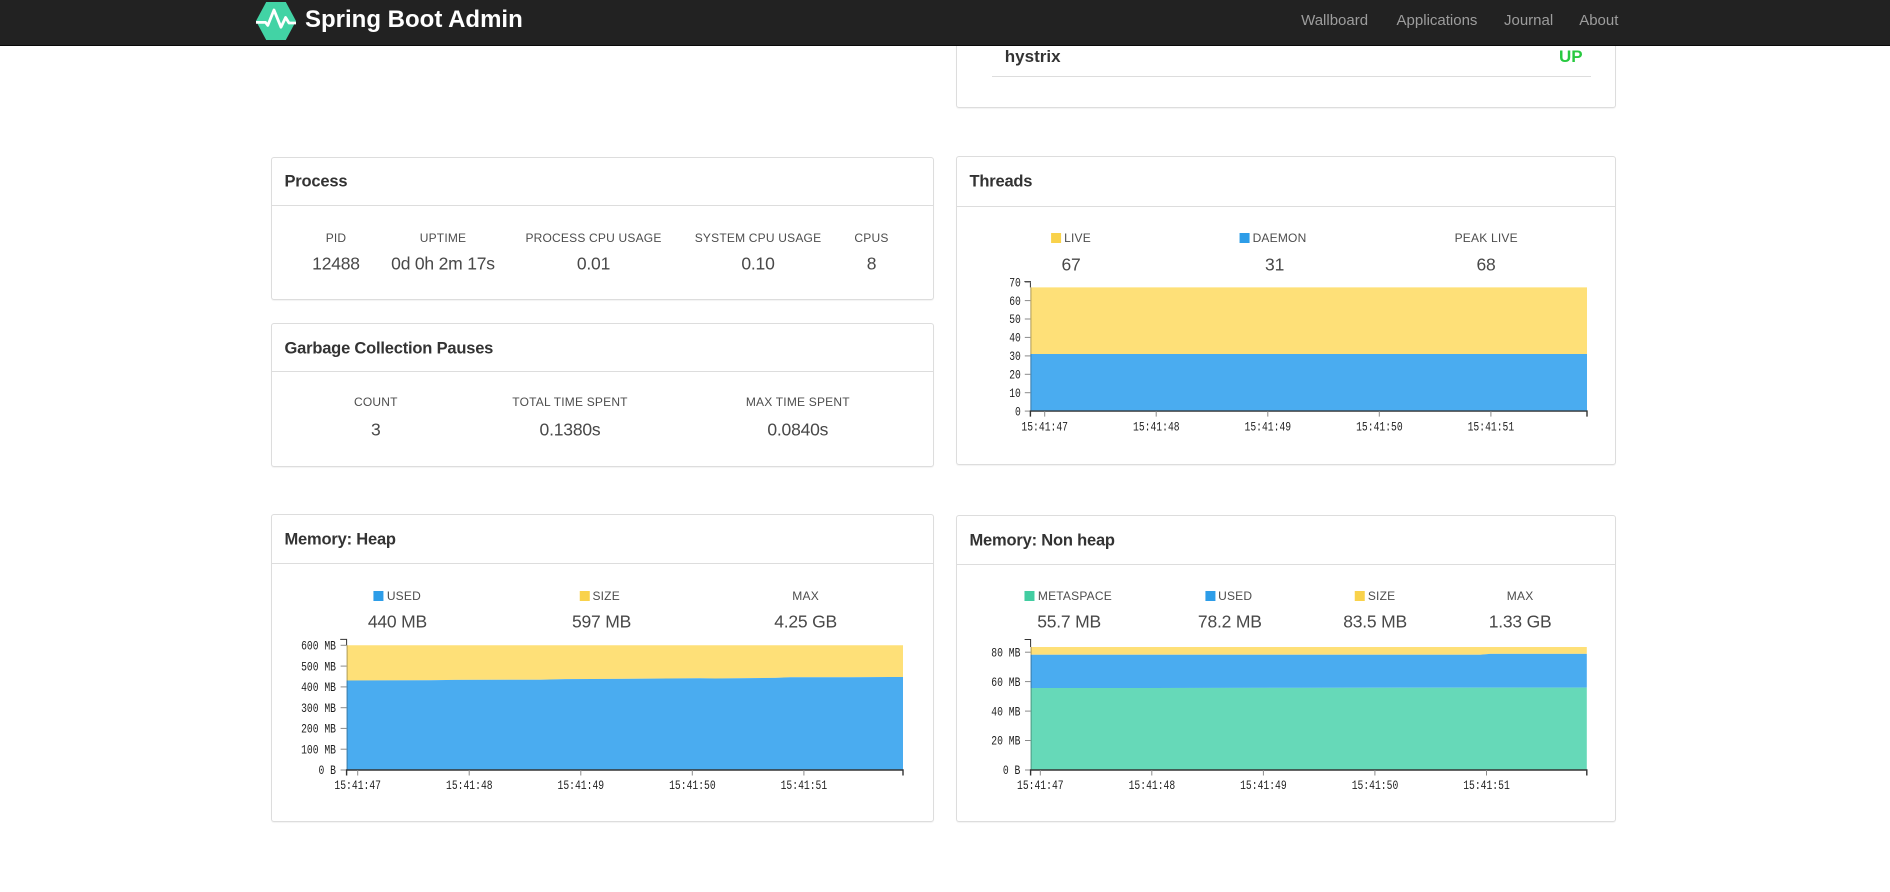  I want to click on svg-text: 60 MB, so click(1005, 683).